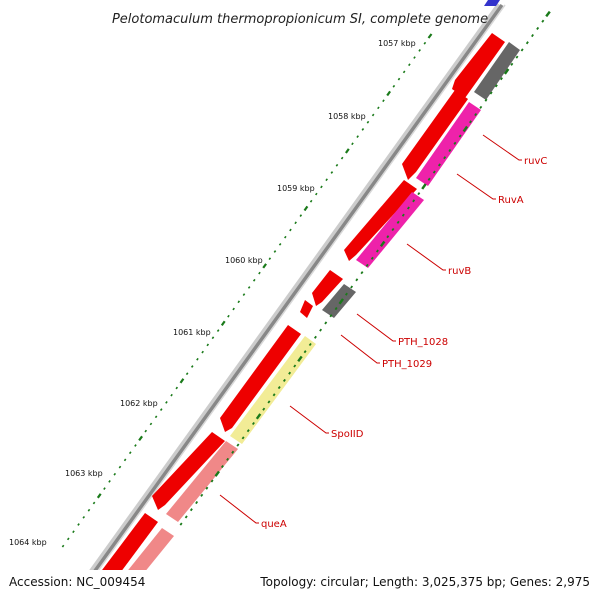 This screenshot has height=600, width=600. What do you see at coordinates (300, 585) in the screenshot?
I see `footer-background` at bounding box center [300, 585].